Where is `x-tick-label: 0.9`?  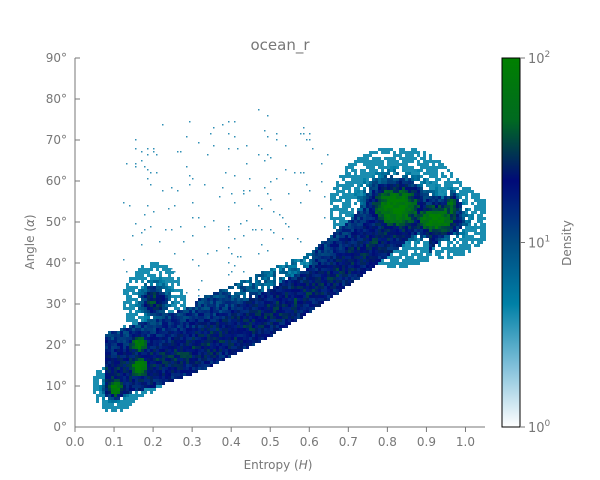
x-tick-label: 0.9 is located at coordinates (426, 442).